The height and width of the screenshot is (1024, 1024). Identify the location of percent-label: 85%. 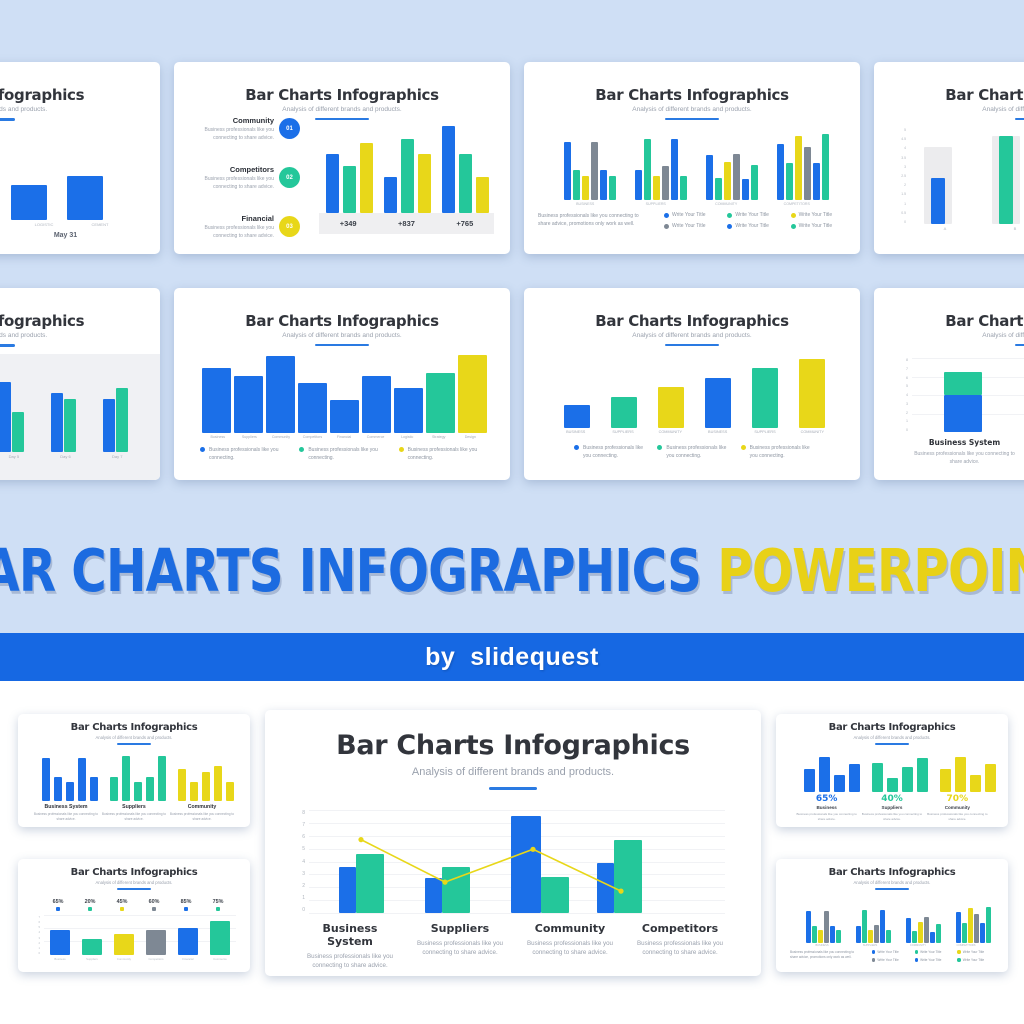
(186, 902).